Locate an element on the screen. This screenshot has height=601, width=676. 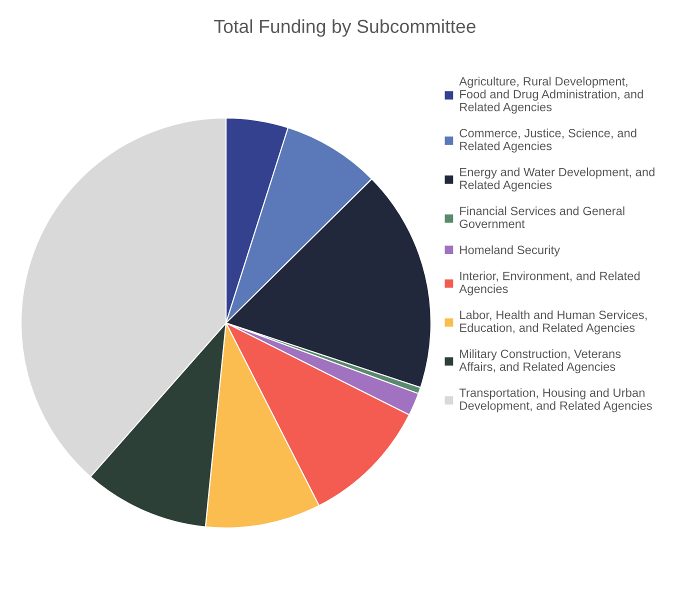
legend-label: Commerce, Justice, Science, and Related Agencies is located at coordinates (548, 140).